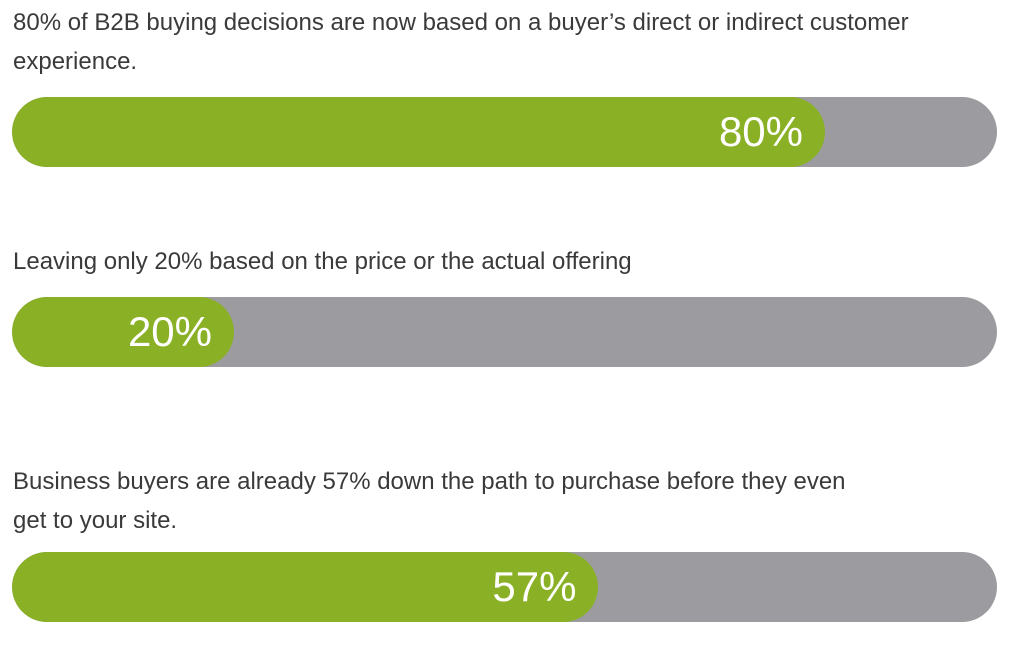 Image resolution: width=1024 pixels, height=650 pixels. I want to click on bar-track-3: 57%, so click(504, 587).